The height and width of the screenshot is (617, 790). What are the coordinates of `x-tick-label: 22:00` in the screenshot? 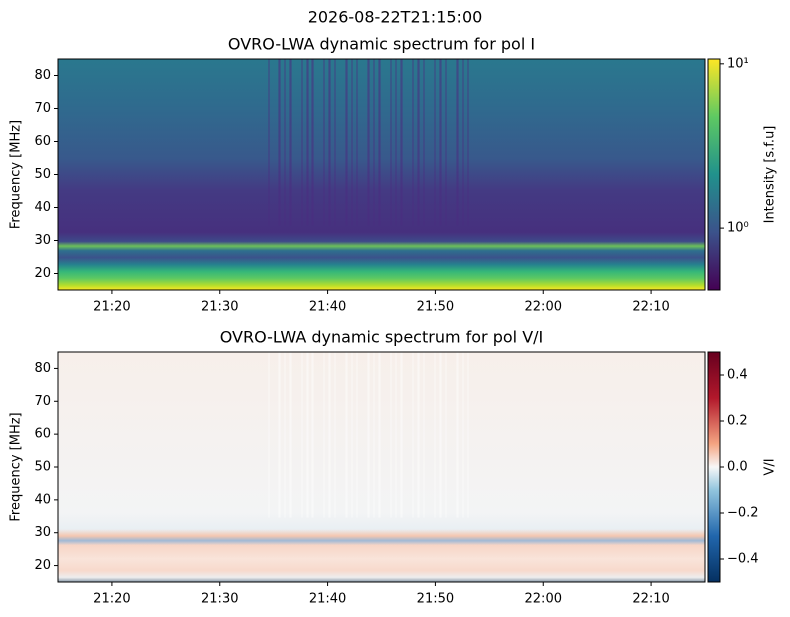 It's located at (543, 307).